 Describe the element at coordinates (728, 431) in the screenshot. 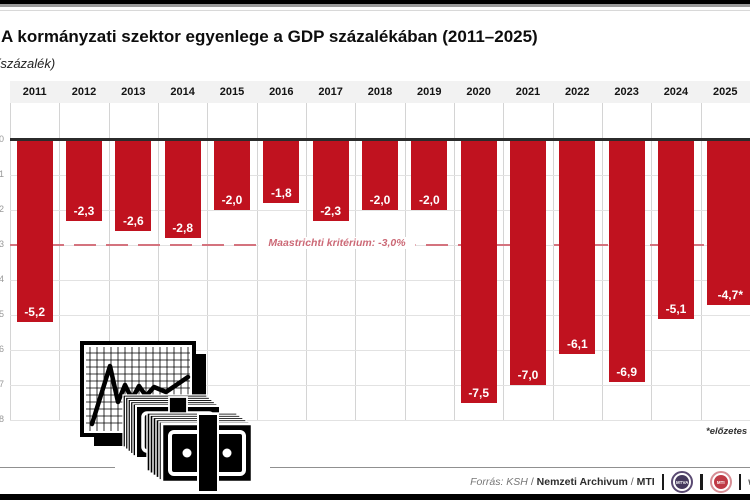

I see `preliminary-data-footnote: *előzetes adat` at that location.